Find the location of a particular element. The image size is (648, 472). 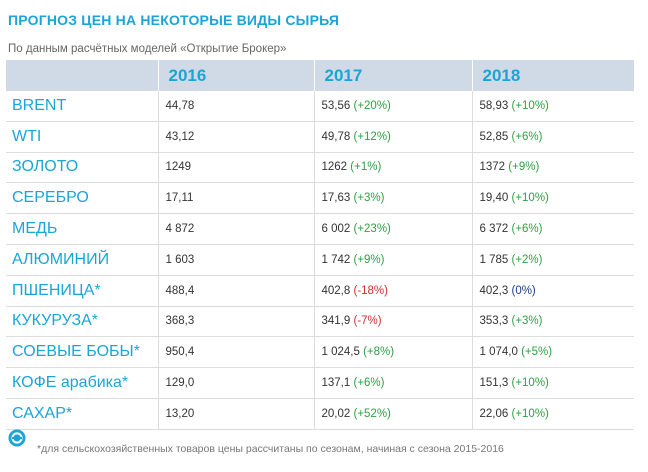

change-2017: (+8%) is located at coordinates (379, 352).